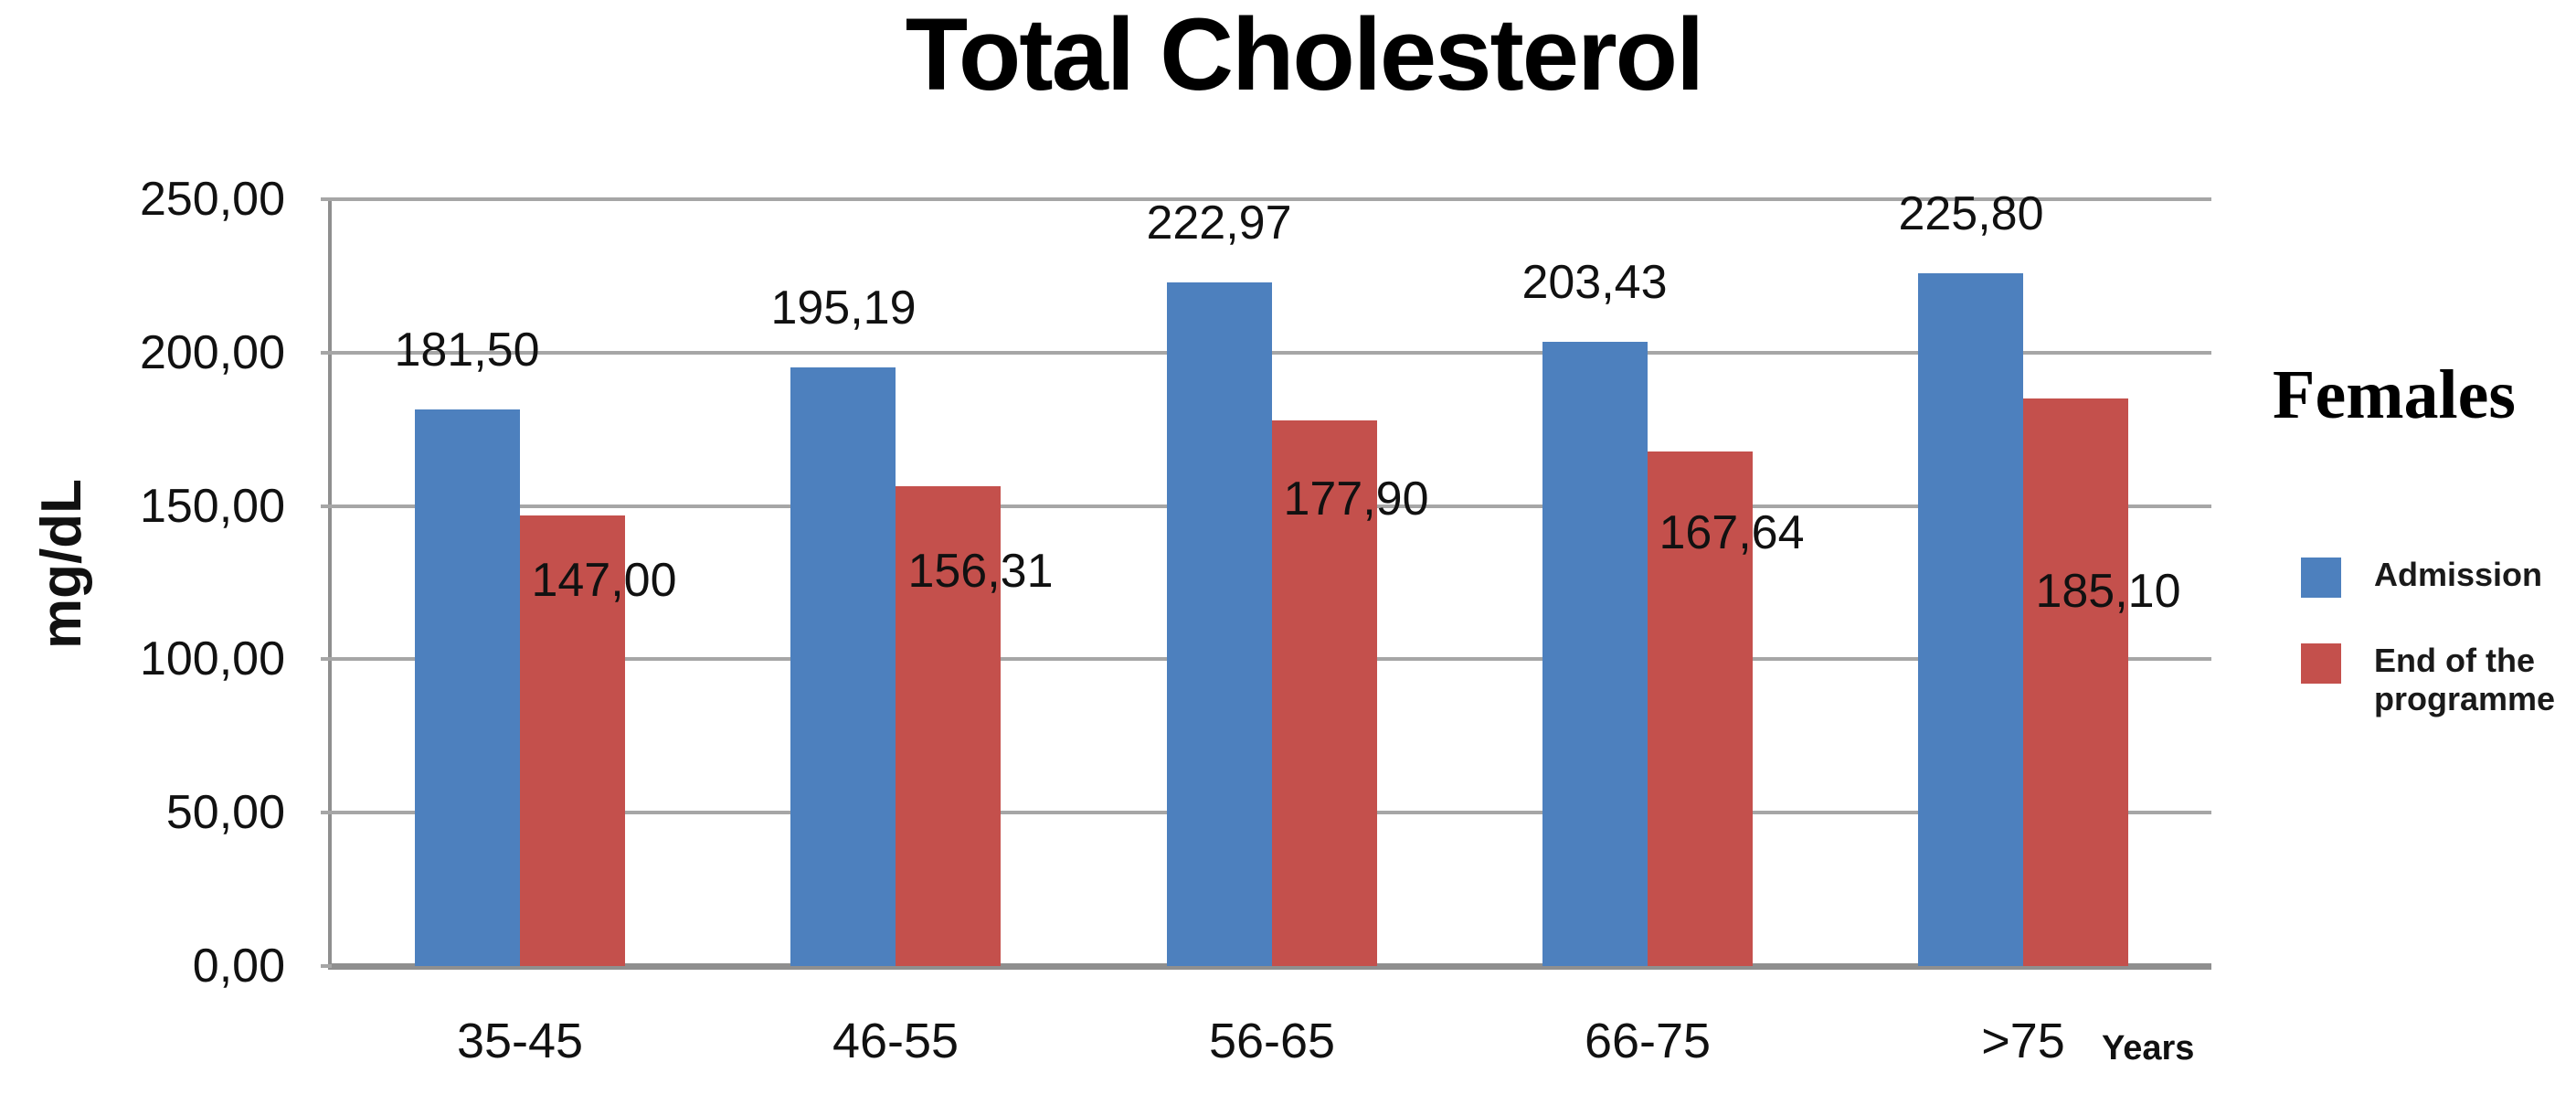  Describe the element at coordinates (1732, 532) in the screenshot. I see `data-label-end-66-75: 167,64` at that location.